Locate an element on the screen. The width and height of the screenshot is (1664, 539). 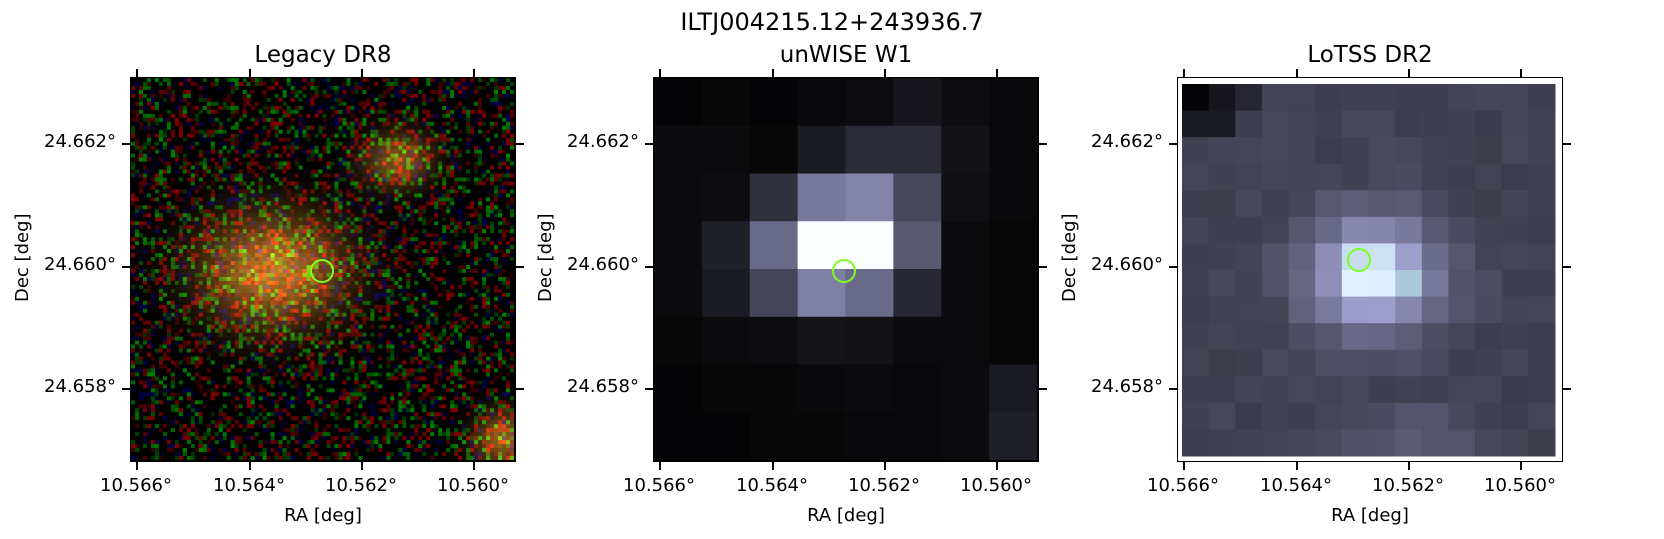
panel-title: unWISE W1 is located at coordinates (846, 55).